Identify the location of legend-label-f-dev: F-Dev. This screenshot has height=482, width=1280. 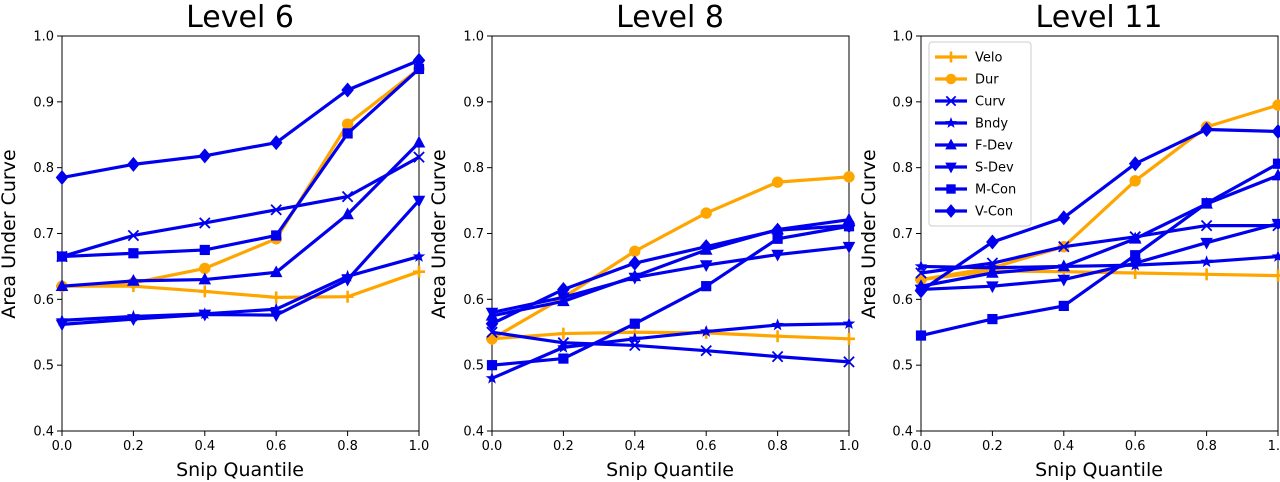
(994, 146).